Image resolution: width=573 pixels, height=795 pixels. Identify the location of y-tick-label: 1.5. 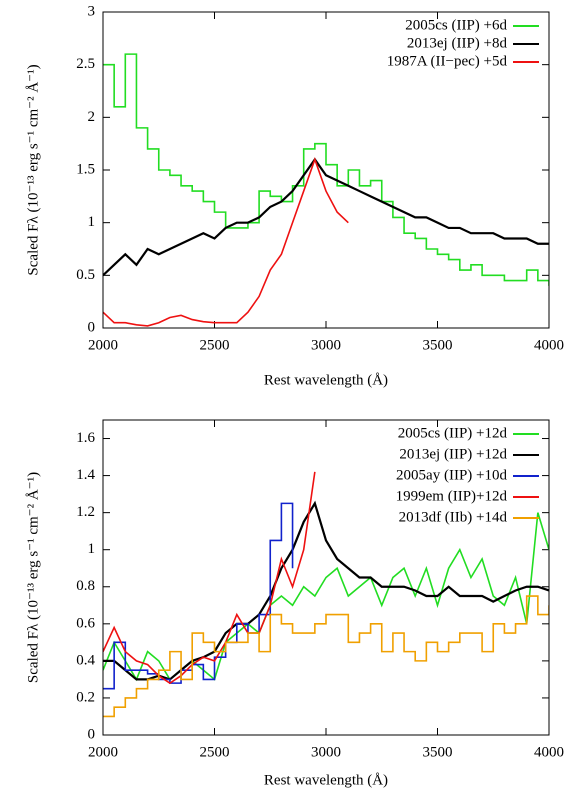
(85, 169).